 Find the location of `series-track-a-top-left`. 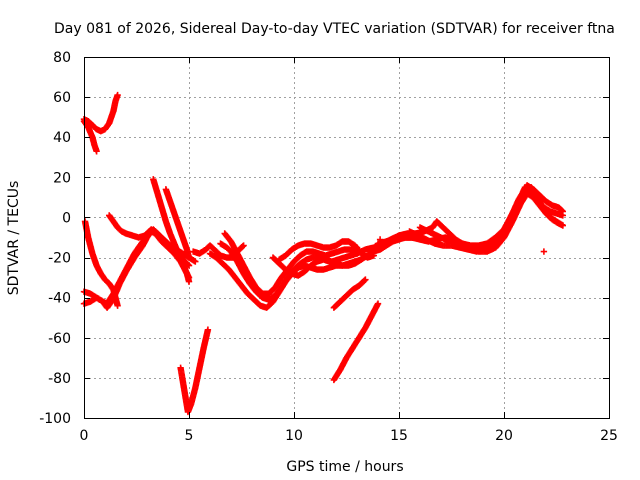

series-track-a-top-left is located at coordinates (100, 113).